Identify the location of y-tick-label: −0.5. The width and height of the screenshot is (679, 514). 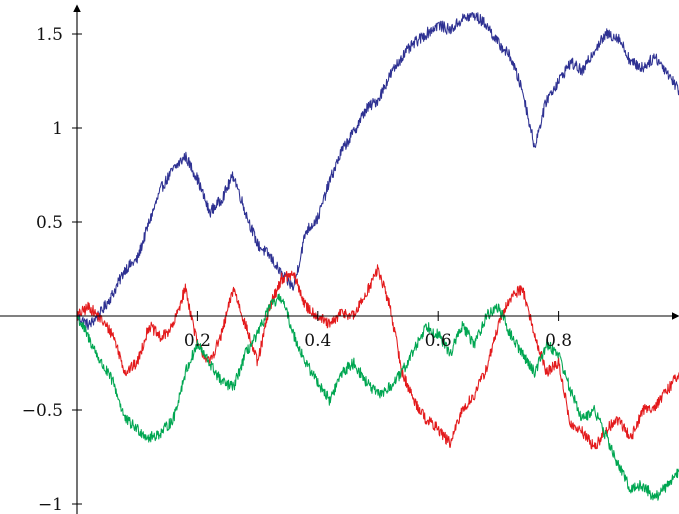
(42, 411).